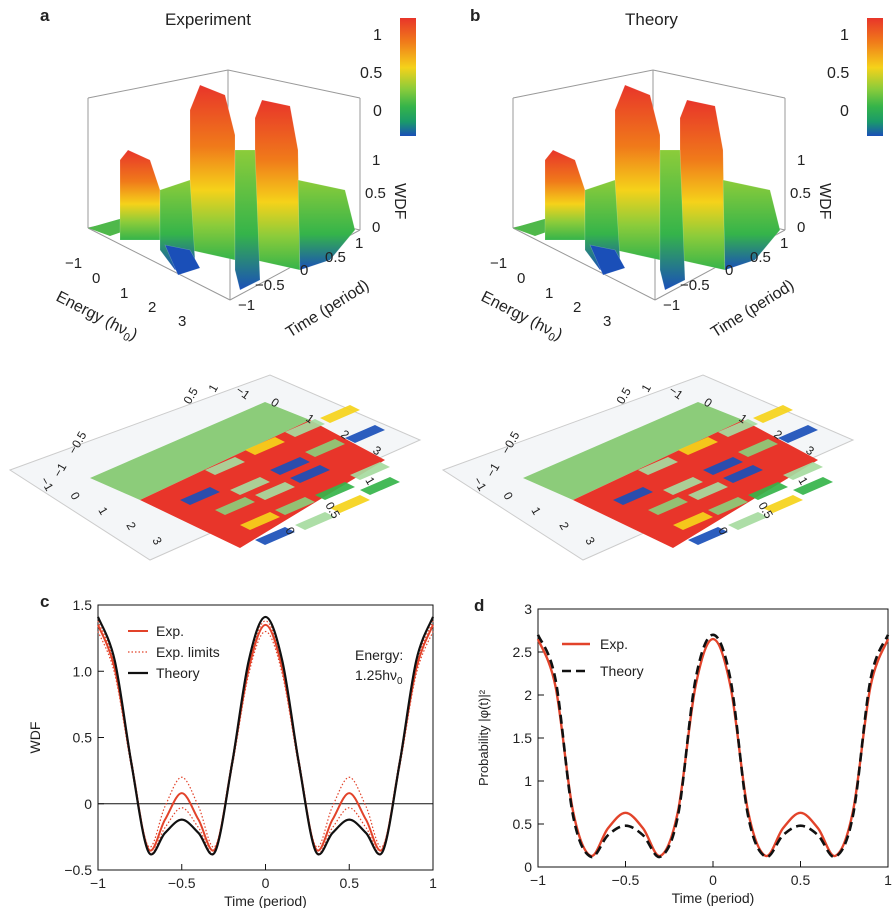  Describe the element at coordinates (801, 160) in the screenshot. I see `wdf-tick: 1` at that location.